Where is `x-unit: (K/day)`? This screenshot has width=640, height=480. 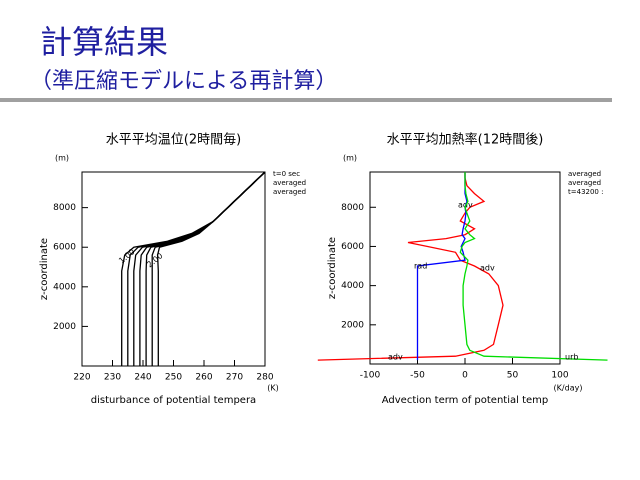
x-unit: (K/day) is located at coordinates (568, 388).